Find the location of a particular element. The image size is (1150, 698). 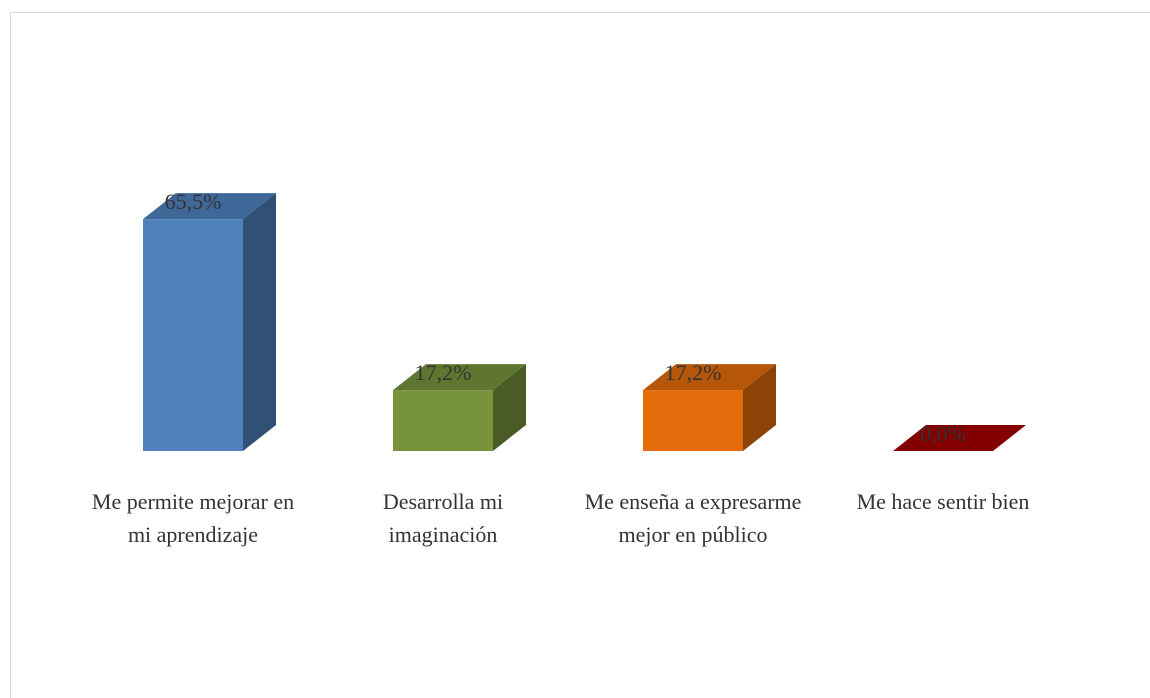

category-label: Me enseña a expresarme mejor en público is located at coordinates (693, 518).